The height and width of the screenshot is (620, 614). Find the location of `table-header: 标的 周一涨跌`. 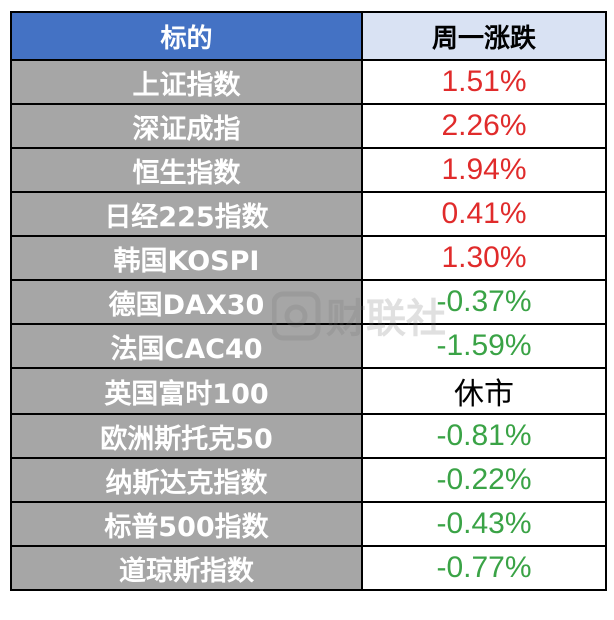

table-header: 标的 周一涨跌 is located at coordinates (308, 36).